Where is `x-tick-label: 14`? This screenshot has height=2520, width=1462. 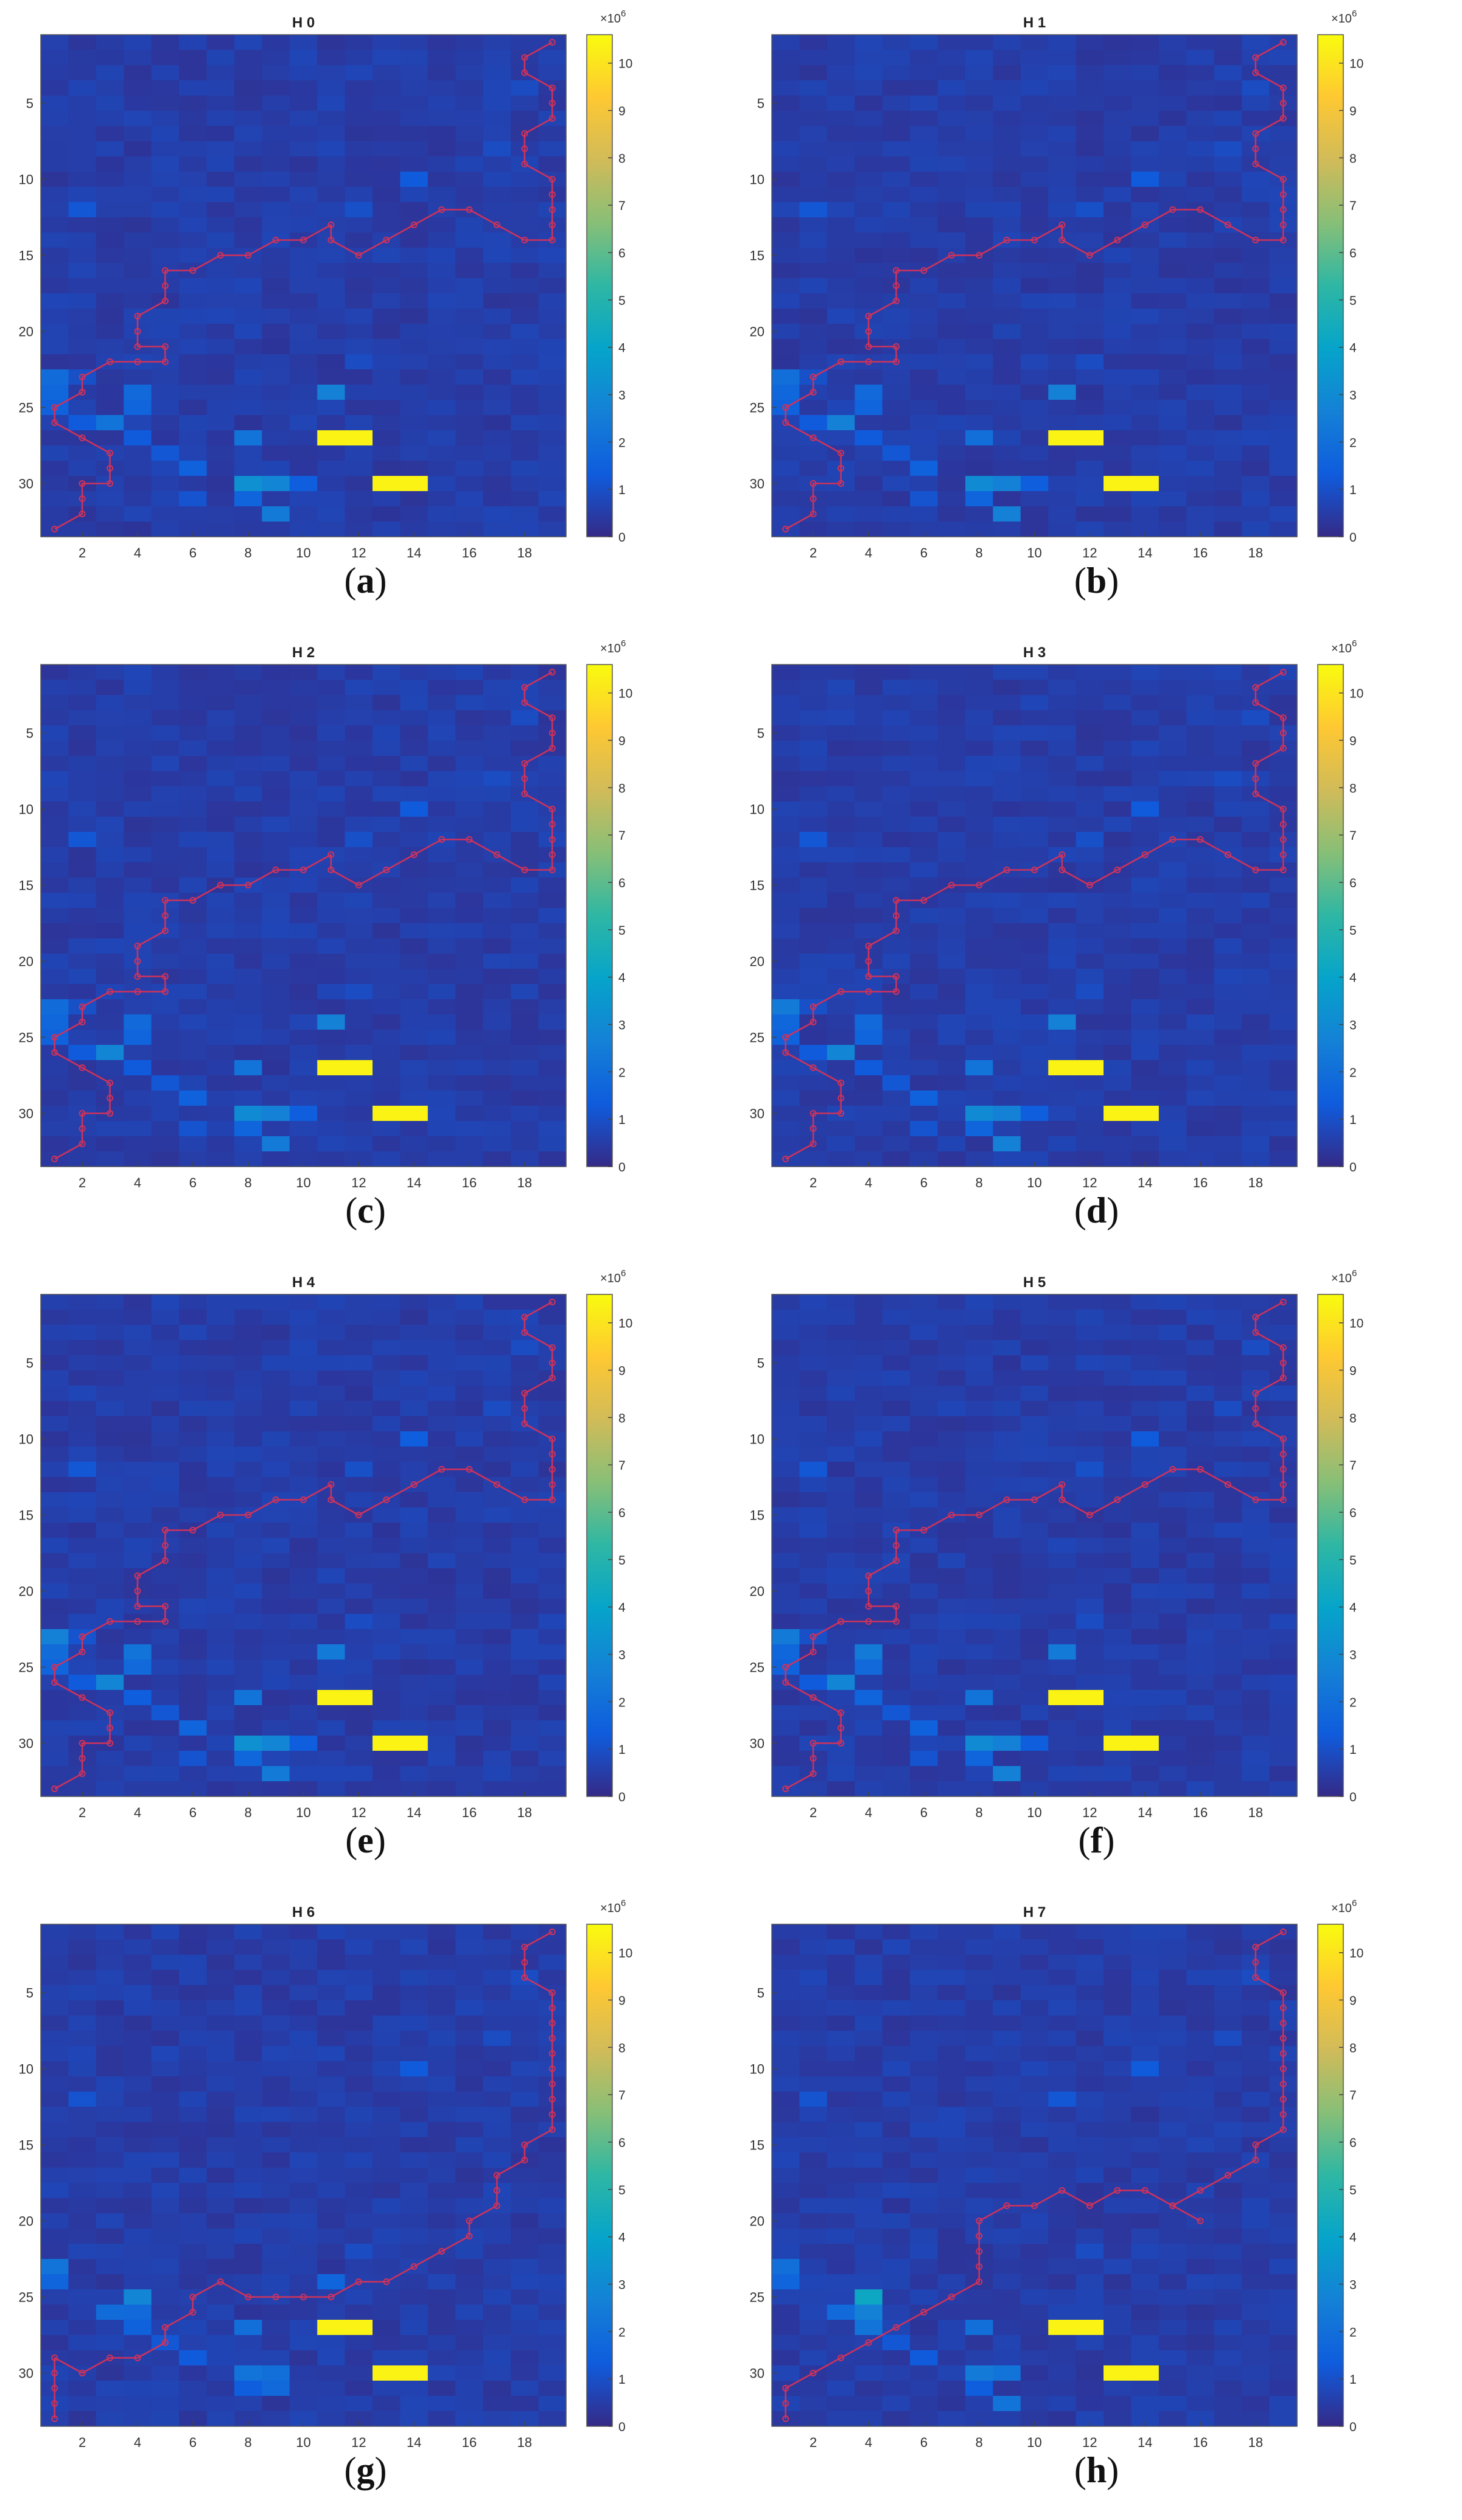
x-tick-label: 14 is located at coordinates (414, 1812).